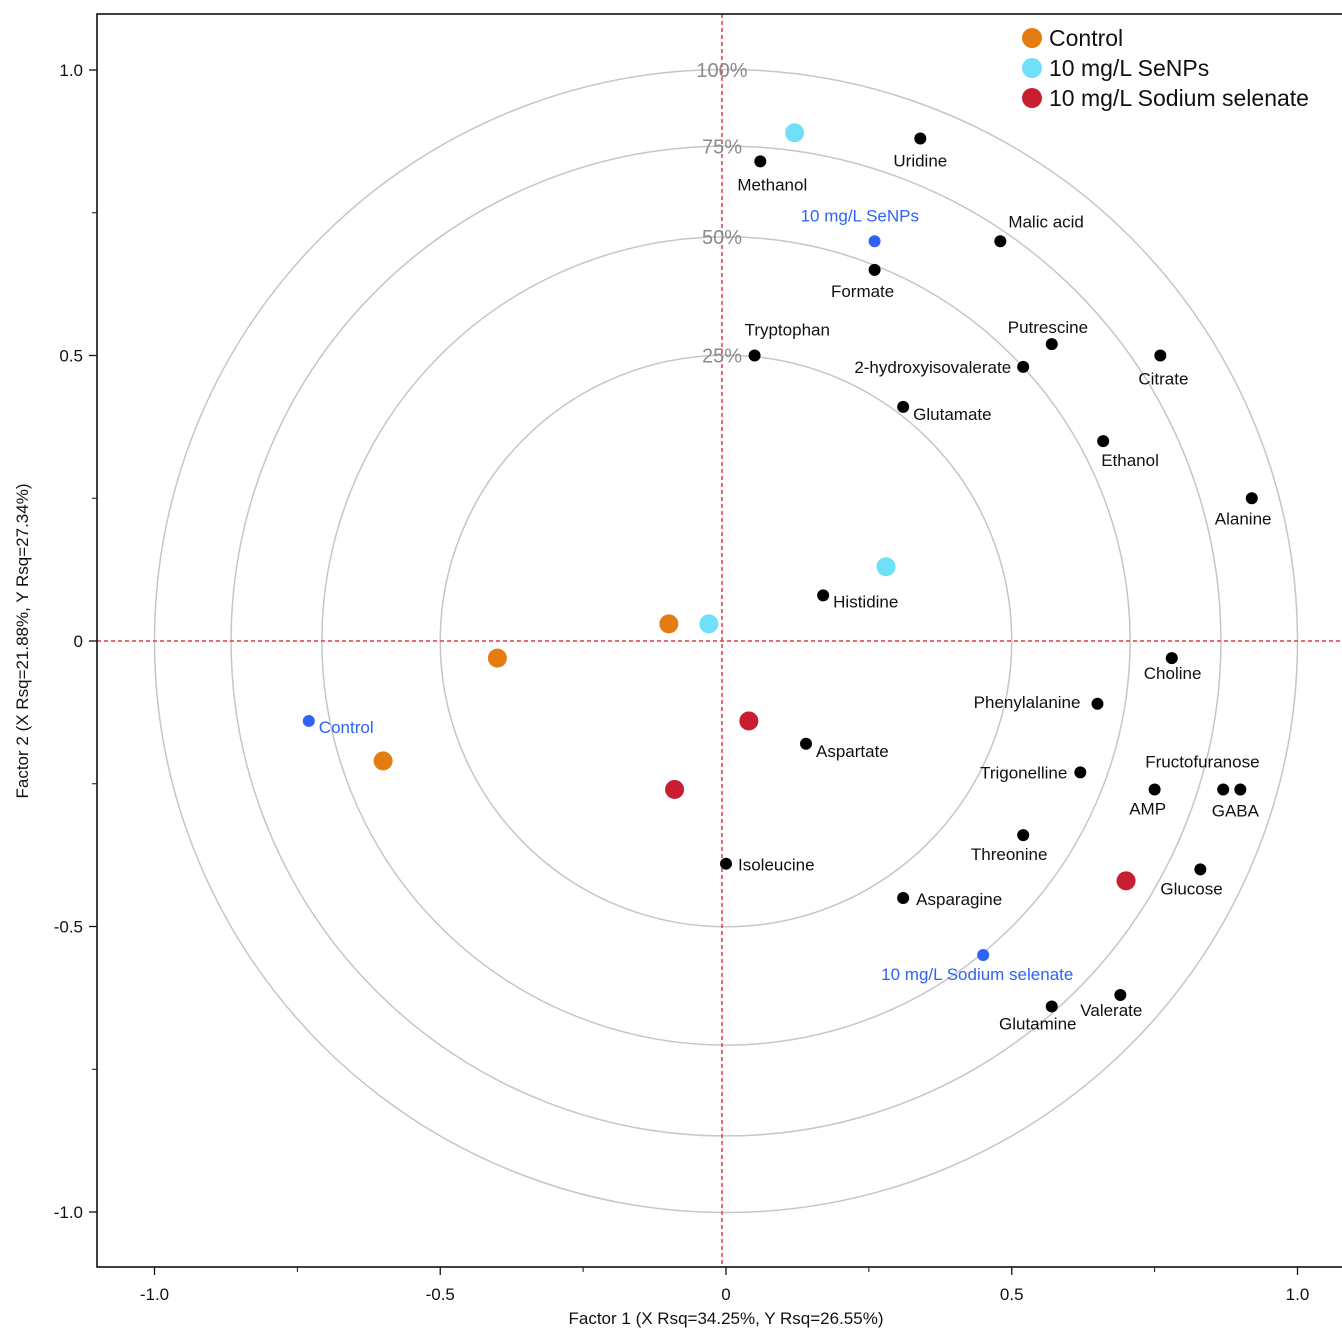 This screenshot has width=1342, height=1328. I want to click on loading-point-gaba, so click(1240, 789).